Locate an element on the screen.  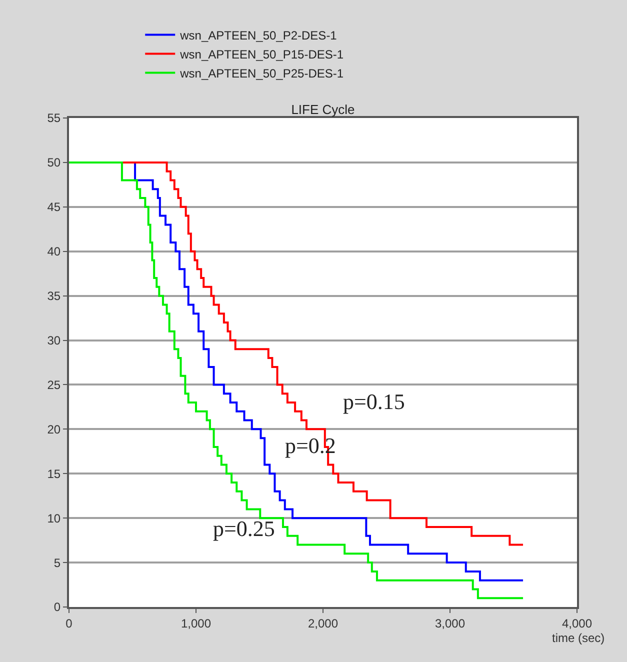
x-tick-label: 3,000 is located at coordinates (450, 623).